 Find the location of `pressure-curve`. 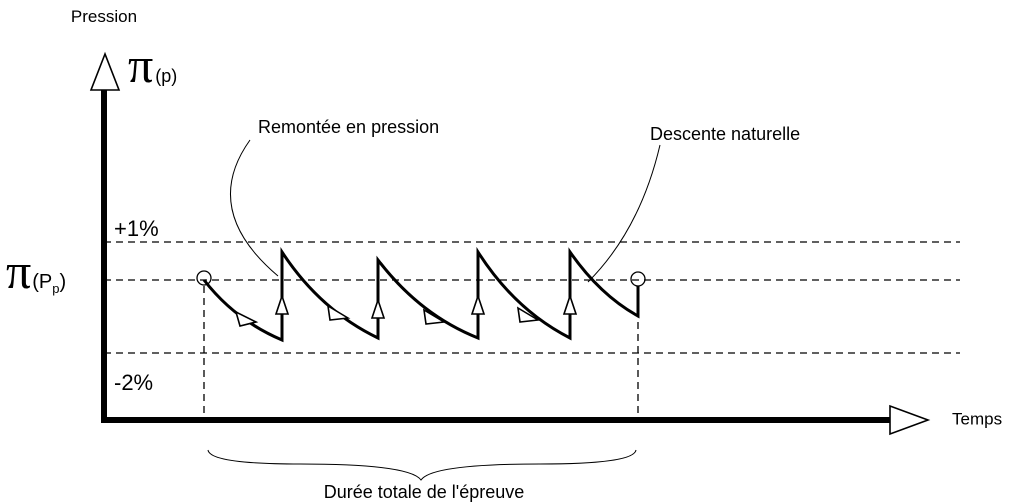

pressure-curve is located at coordinates (421, 294).